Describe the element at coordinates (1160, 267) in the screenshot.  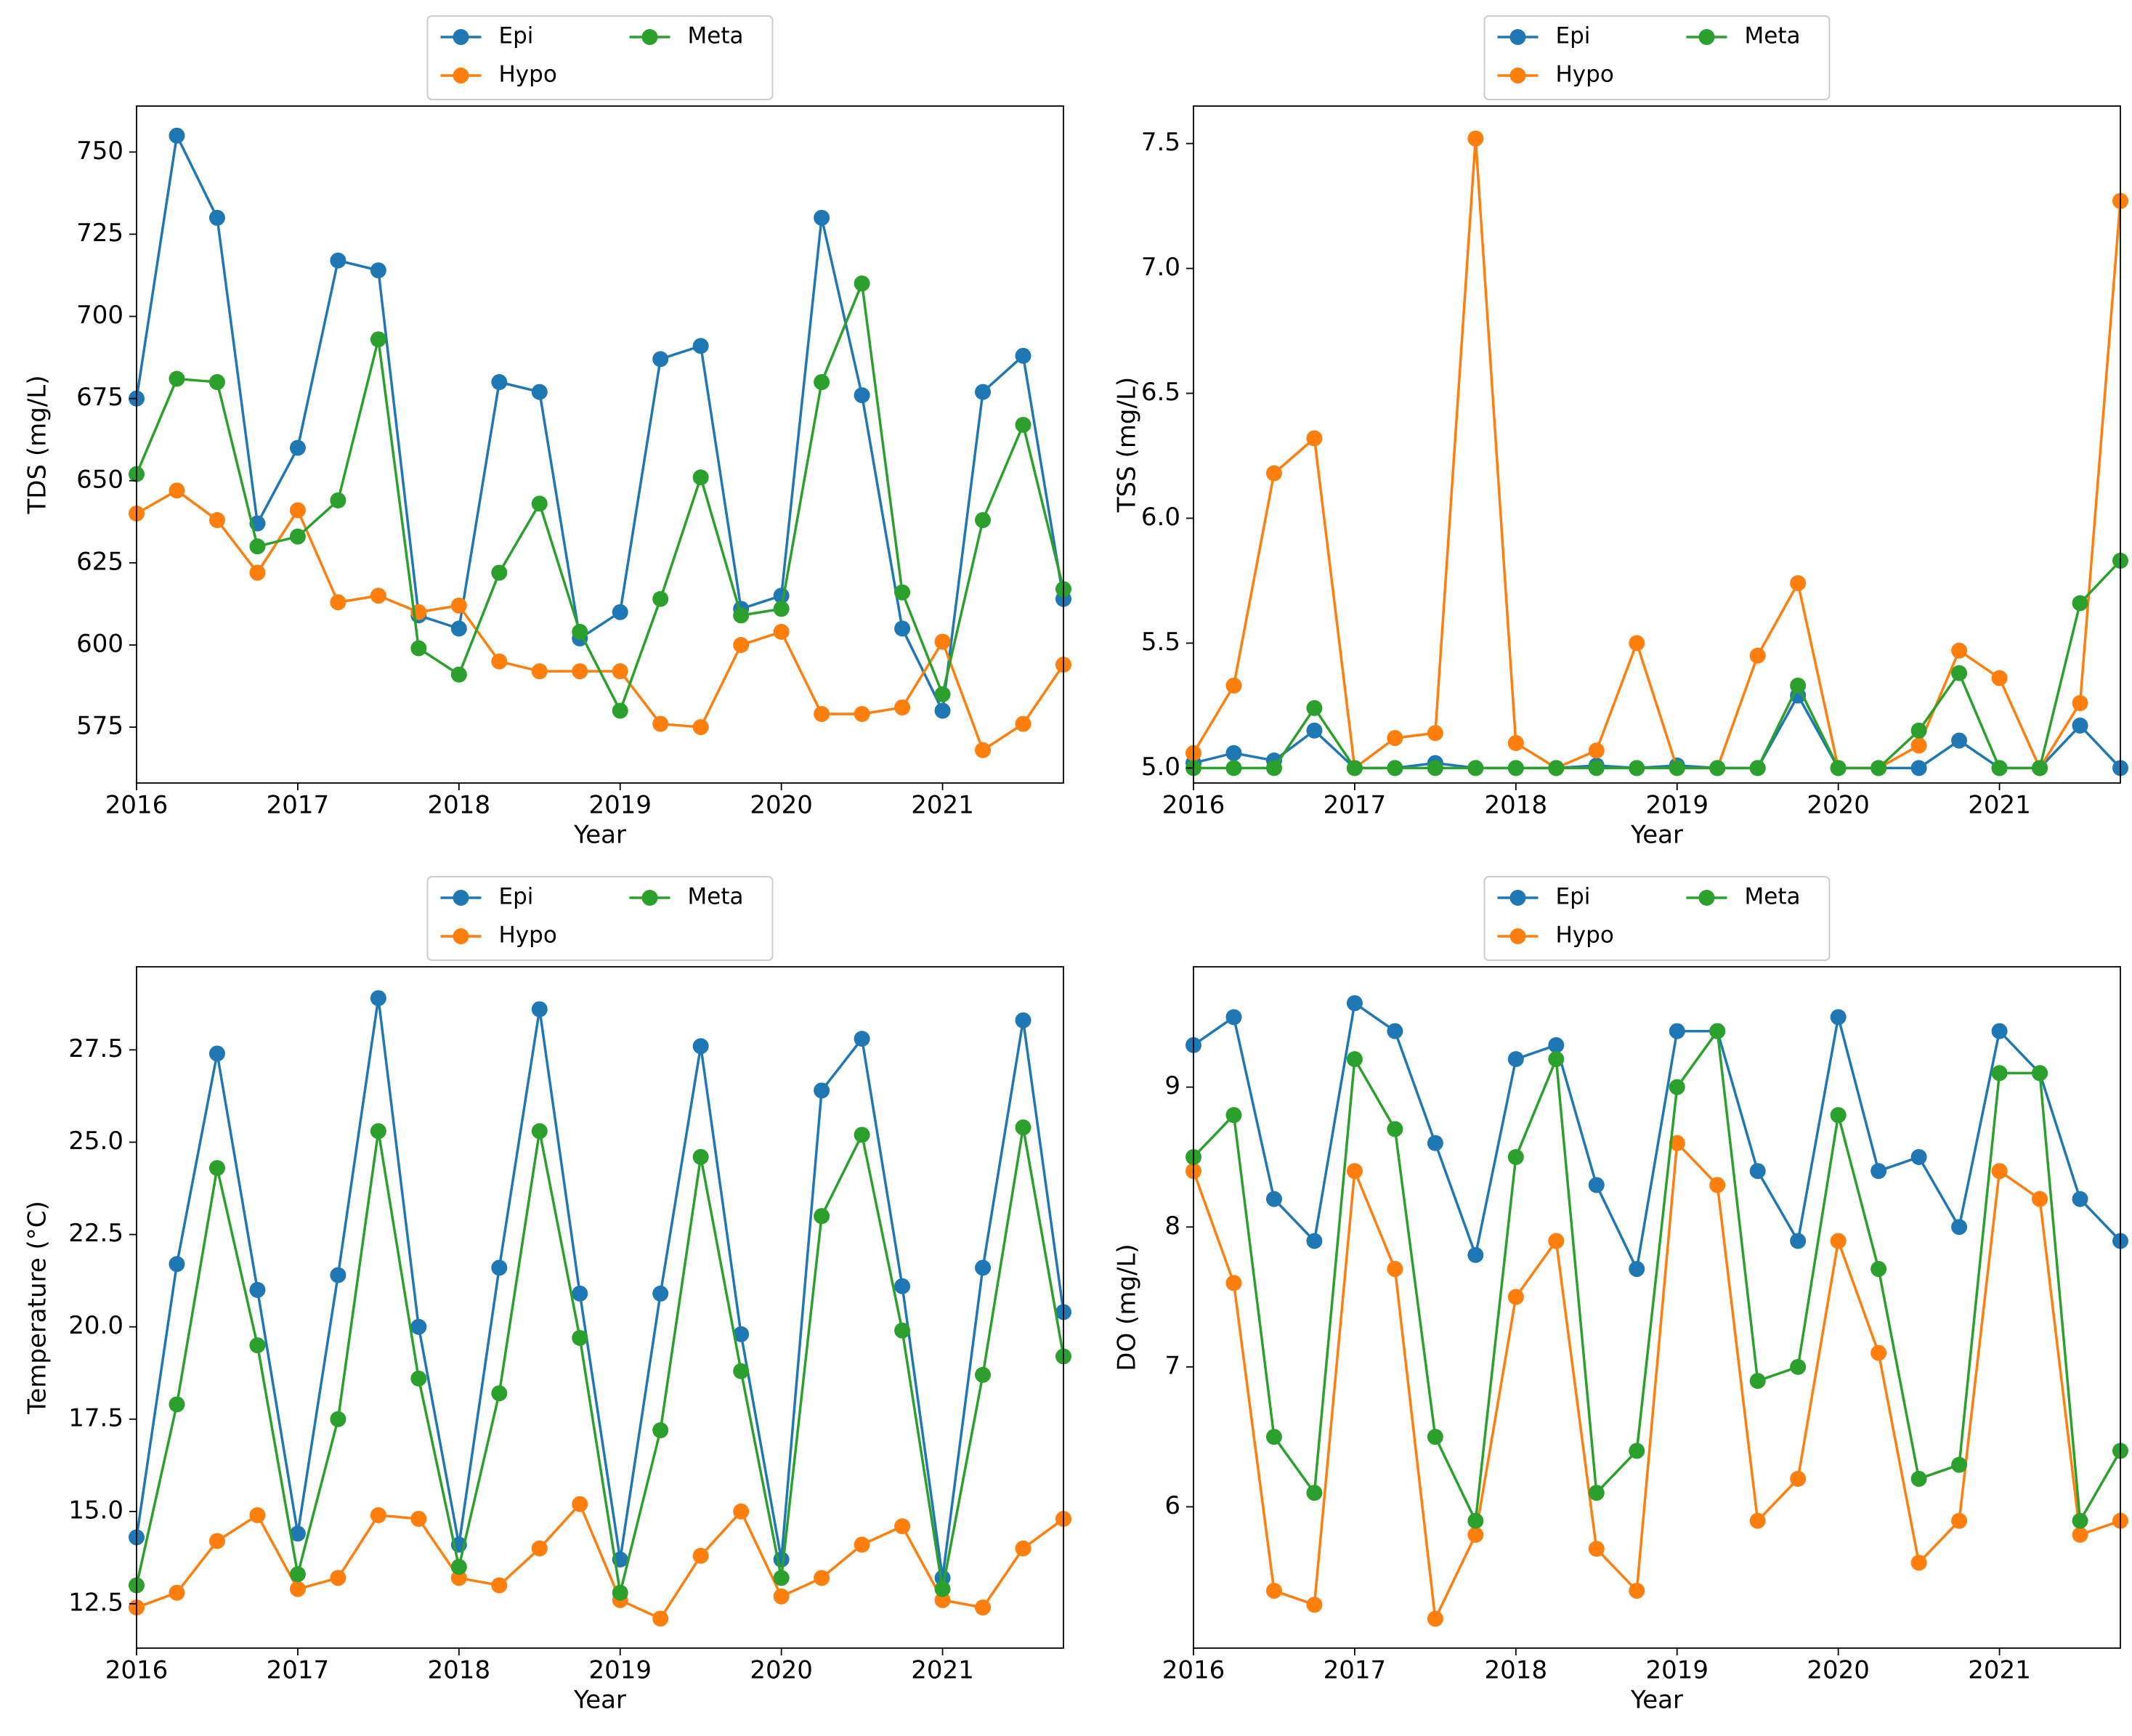
I see `y-tick-label: 7.0` at that location.